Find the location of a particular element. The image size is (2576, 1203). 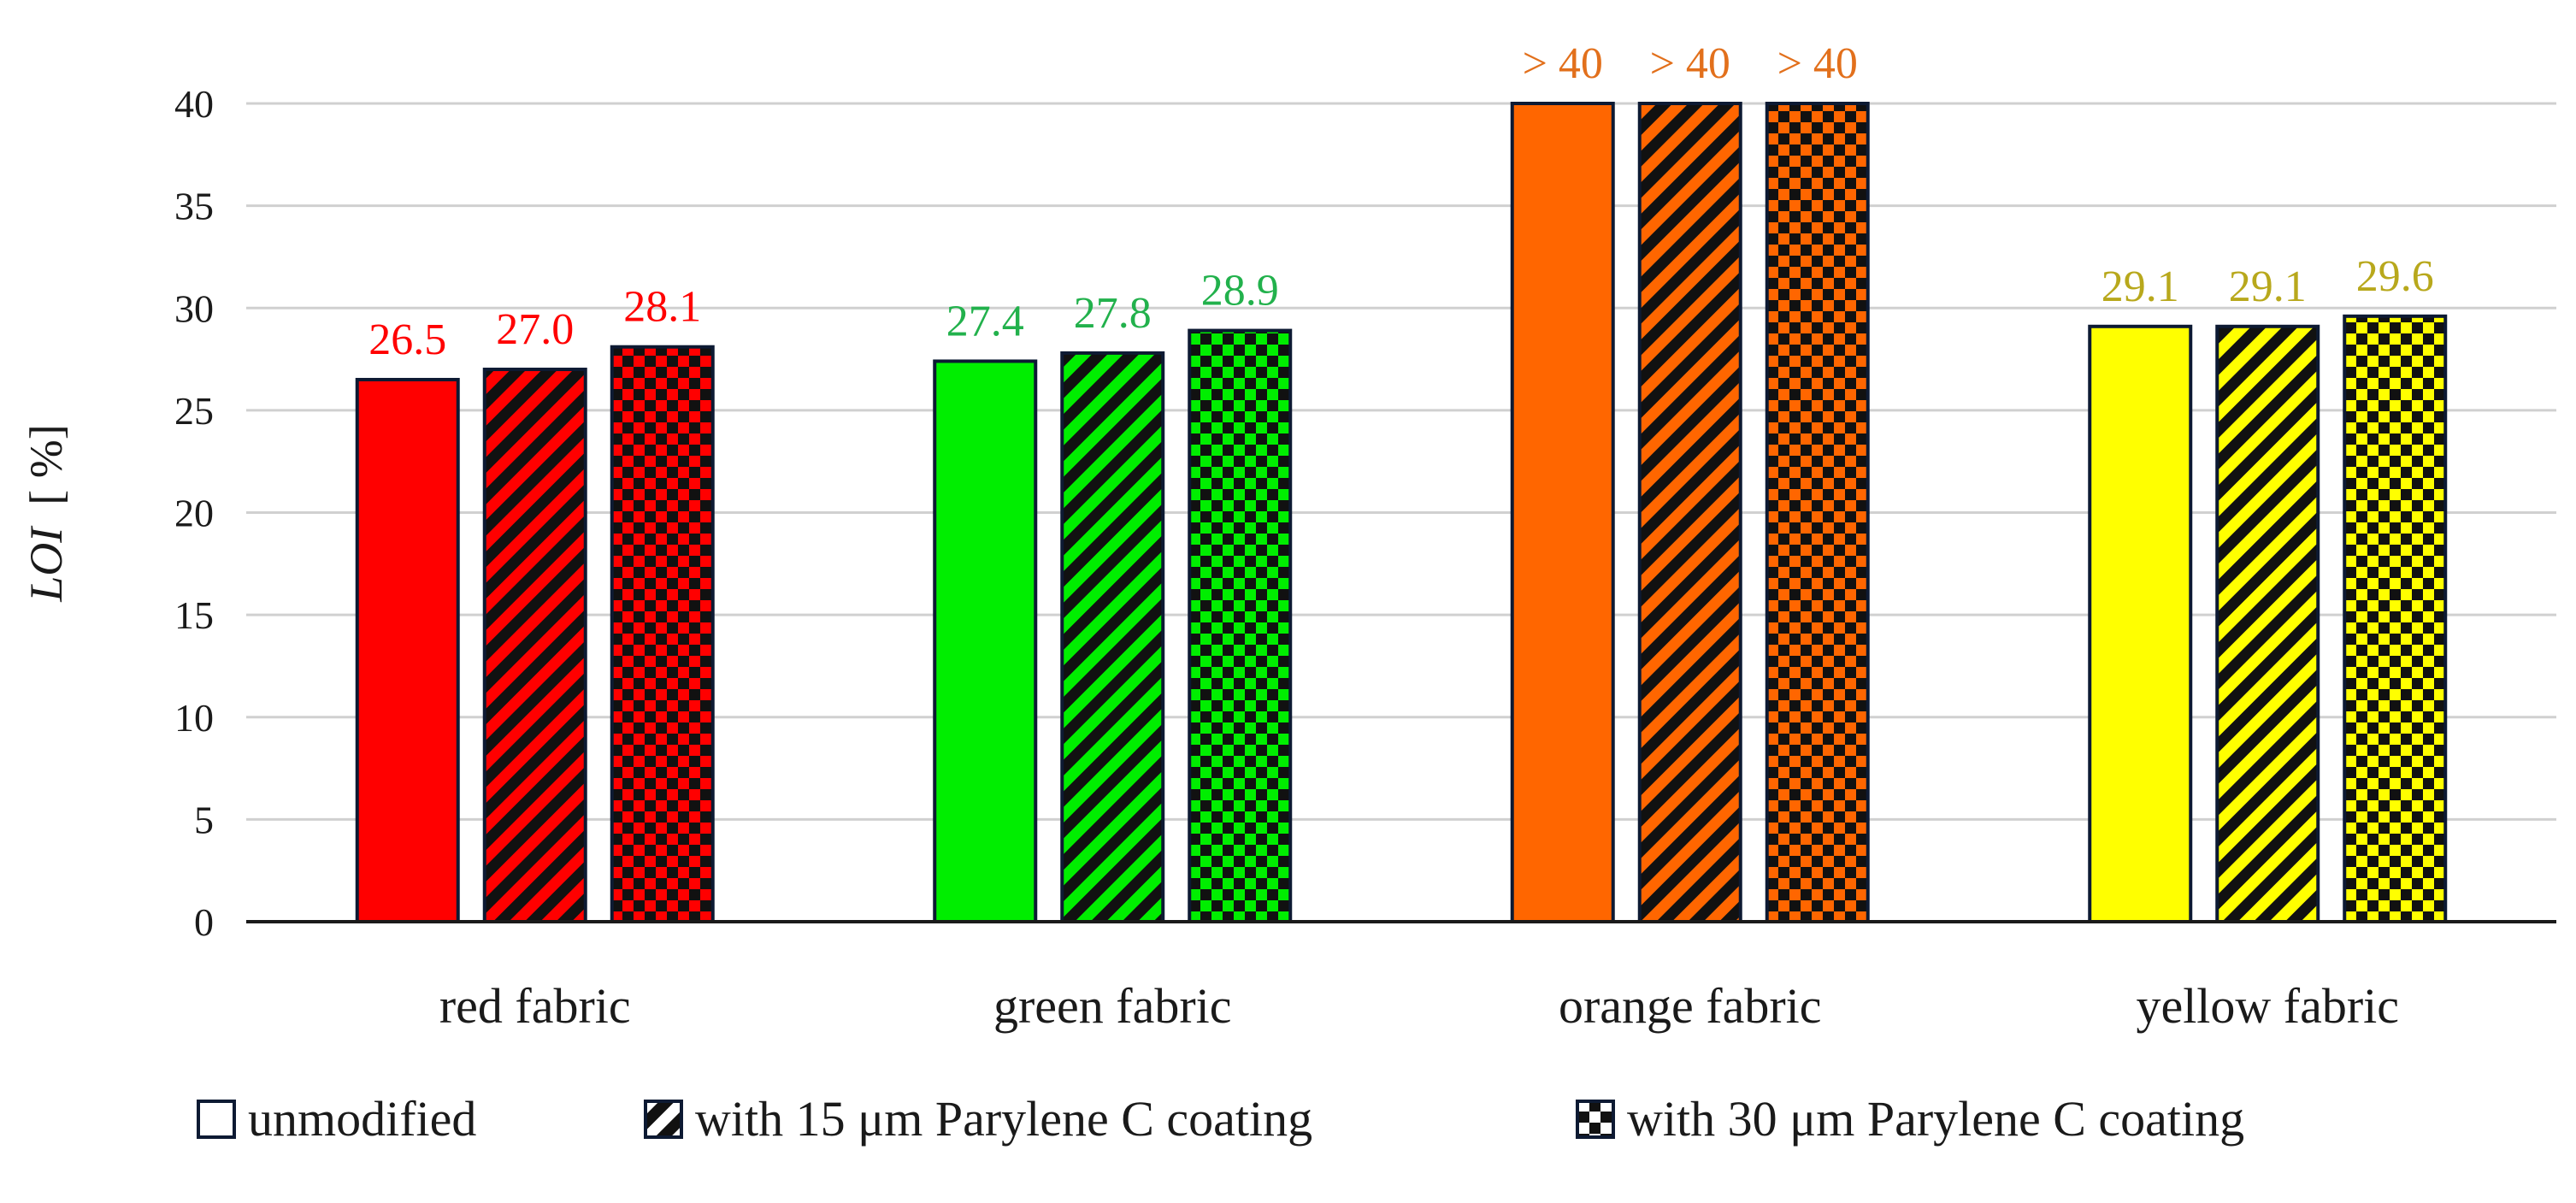

legend-item: with 30 μm Parylene C coating is located at coordinates (1910, 1119).